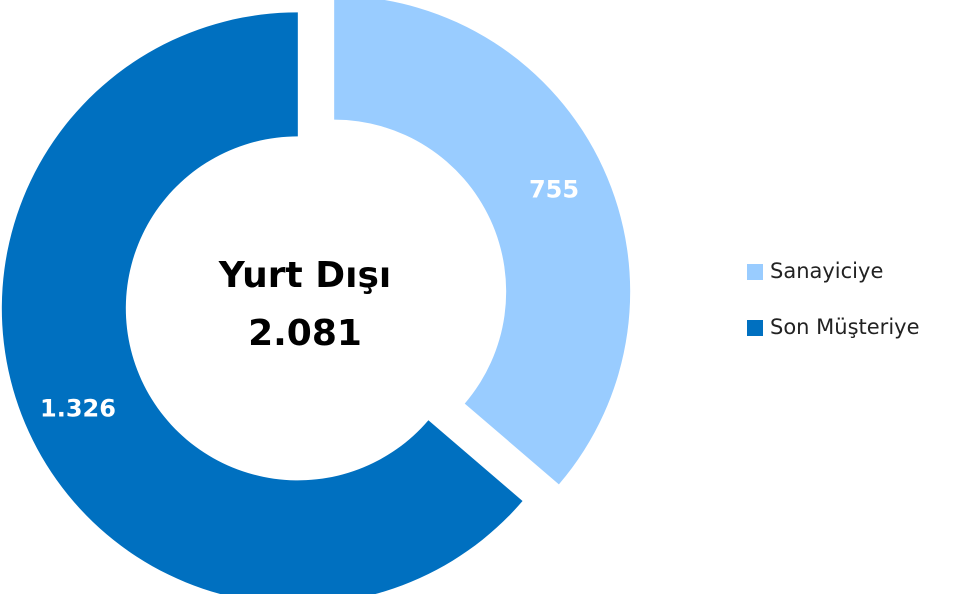  Describe the element at coordinates (78, 408) in the screenshot. I see `value-label: 1.326` at that location.